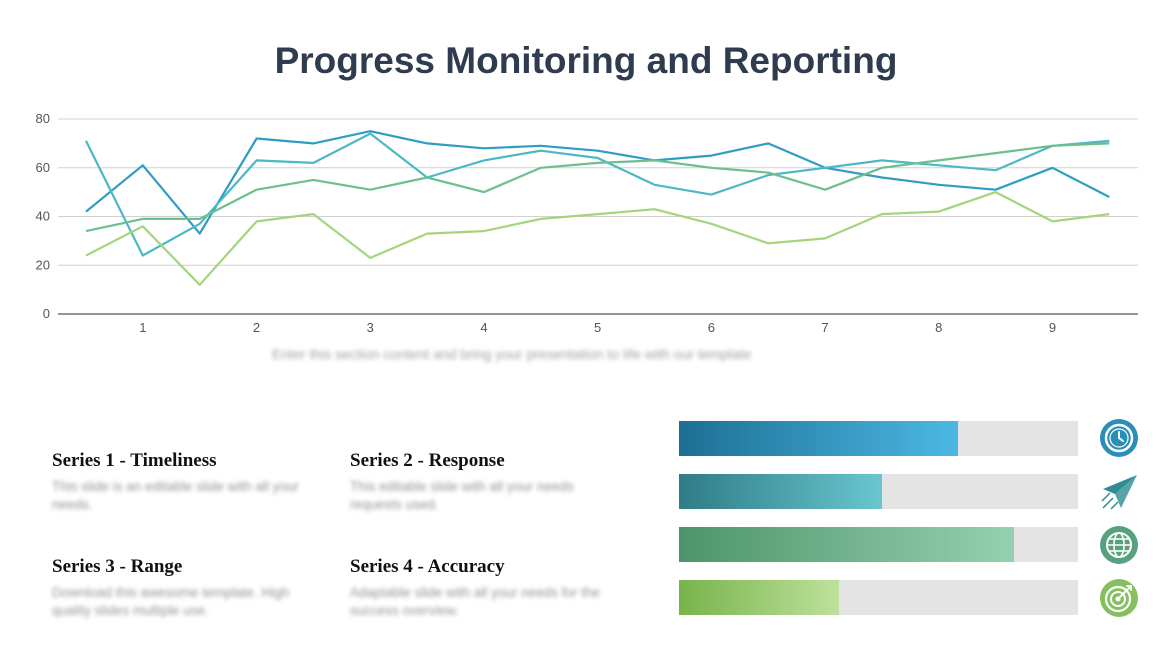 This screenshot has width=1172, height=665. I want to click on target-icon, so click(1119, 598).